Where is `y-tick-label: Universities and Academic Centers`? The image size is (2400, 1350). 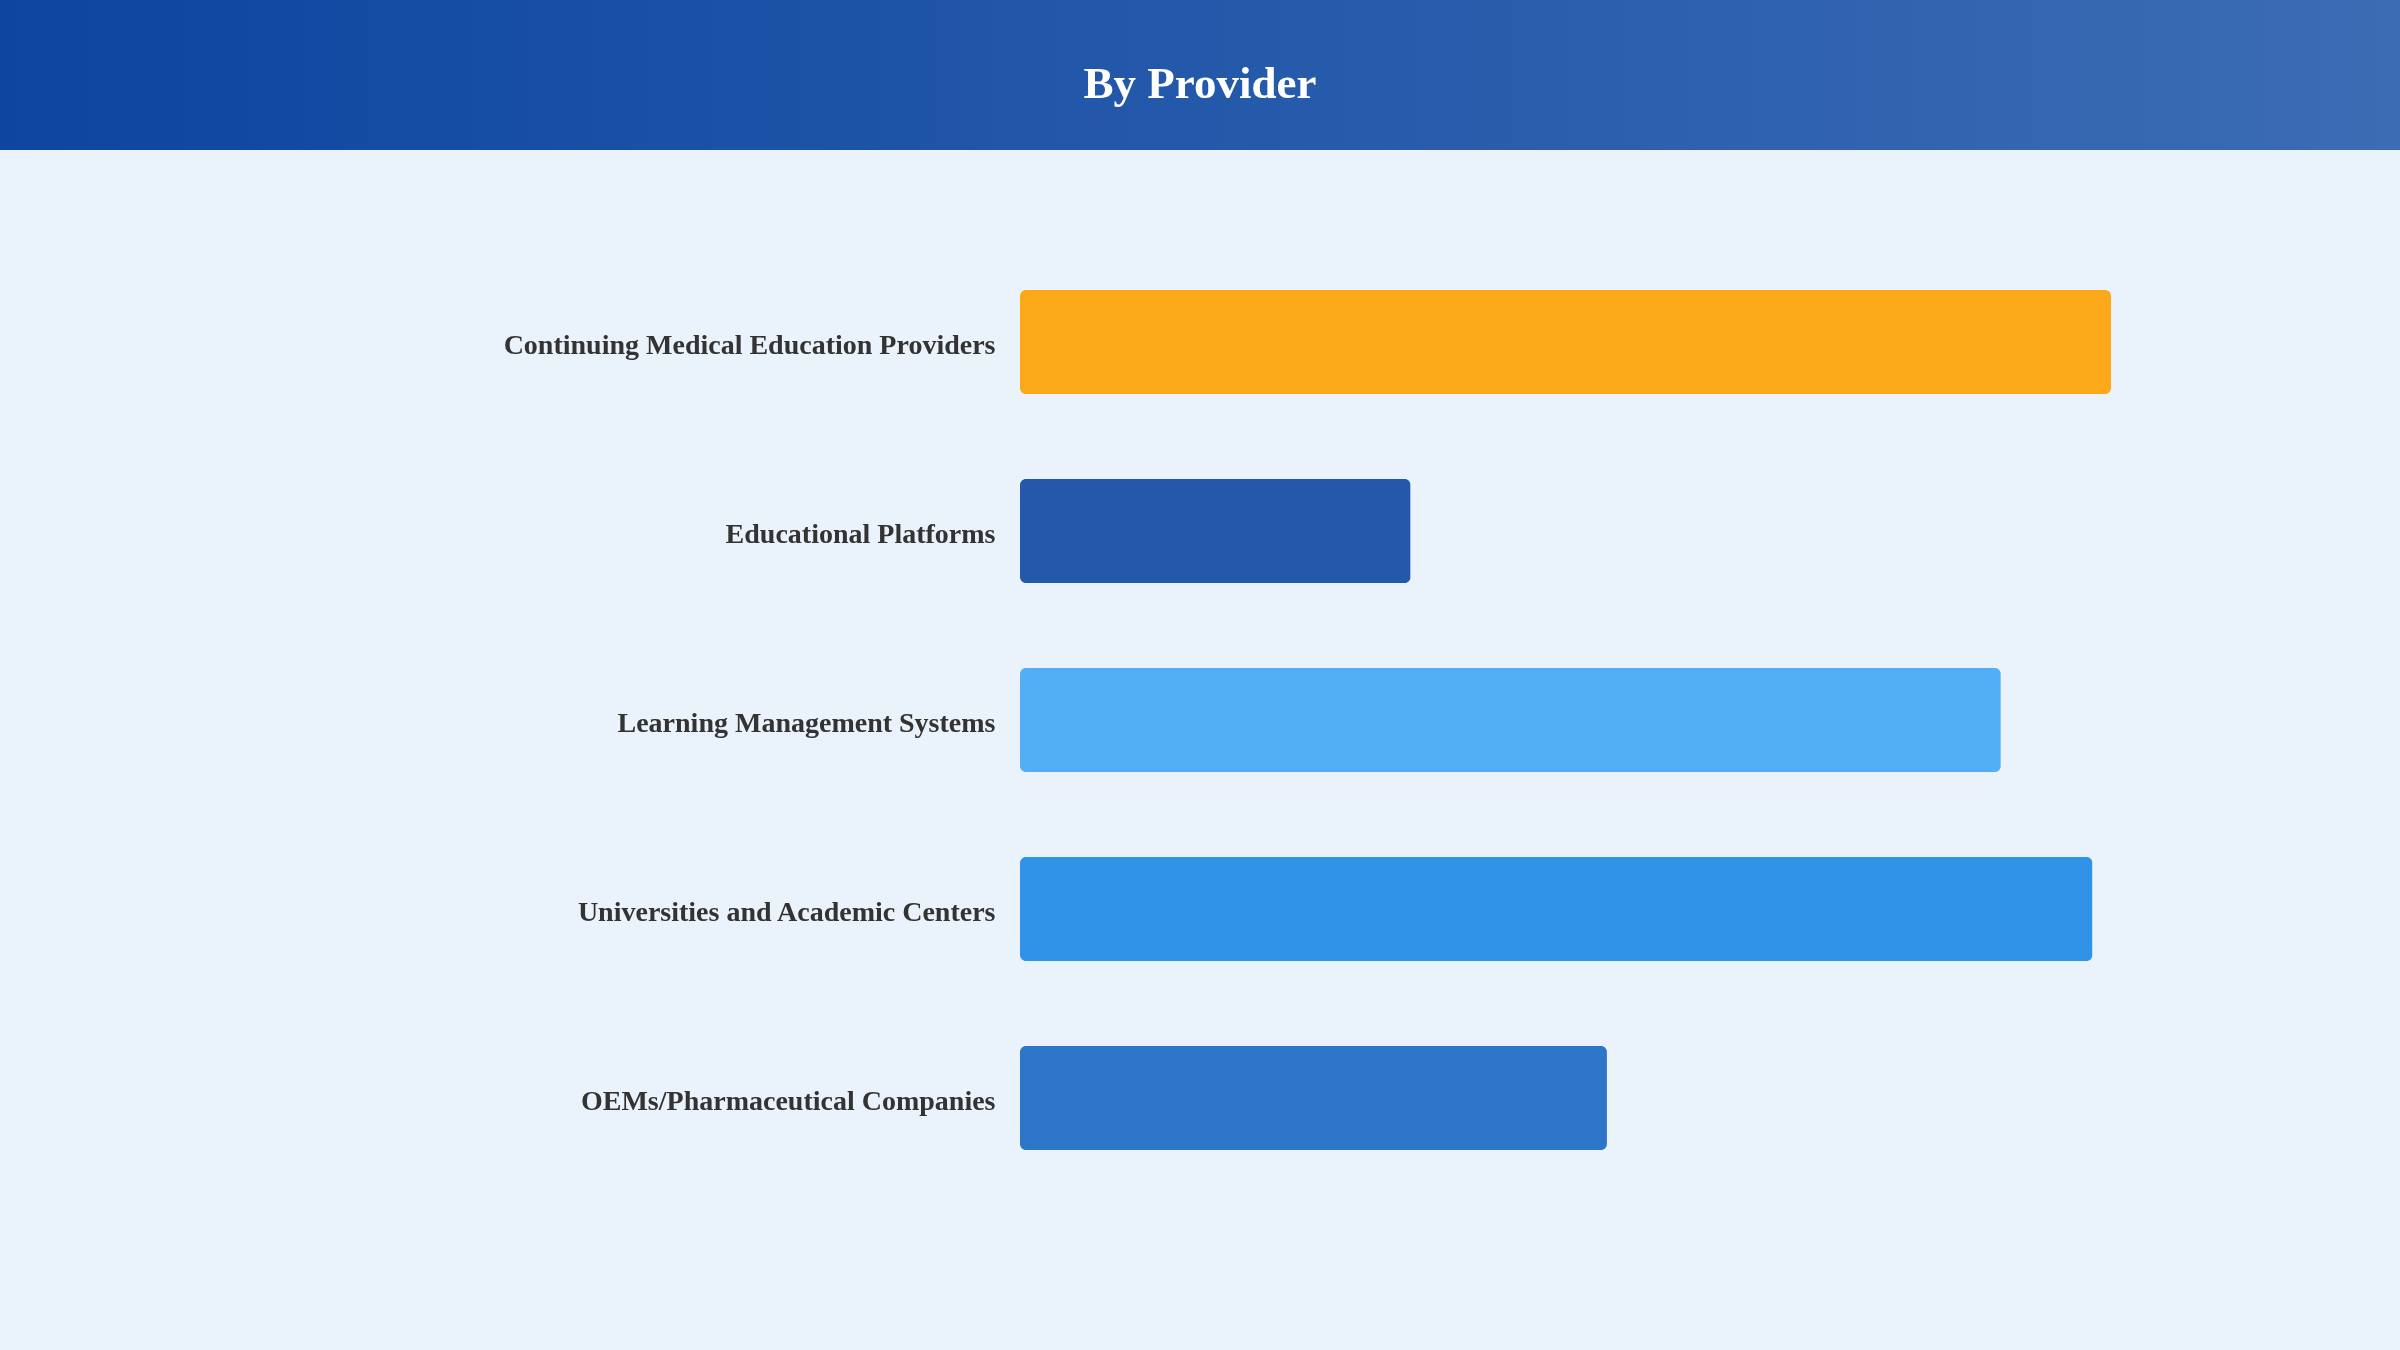 y-tick-label: Universities and Academic Centers is located at coordinates (786, 911).